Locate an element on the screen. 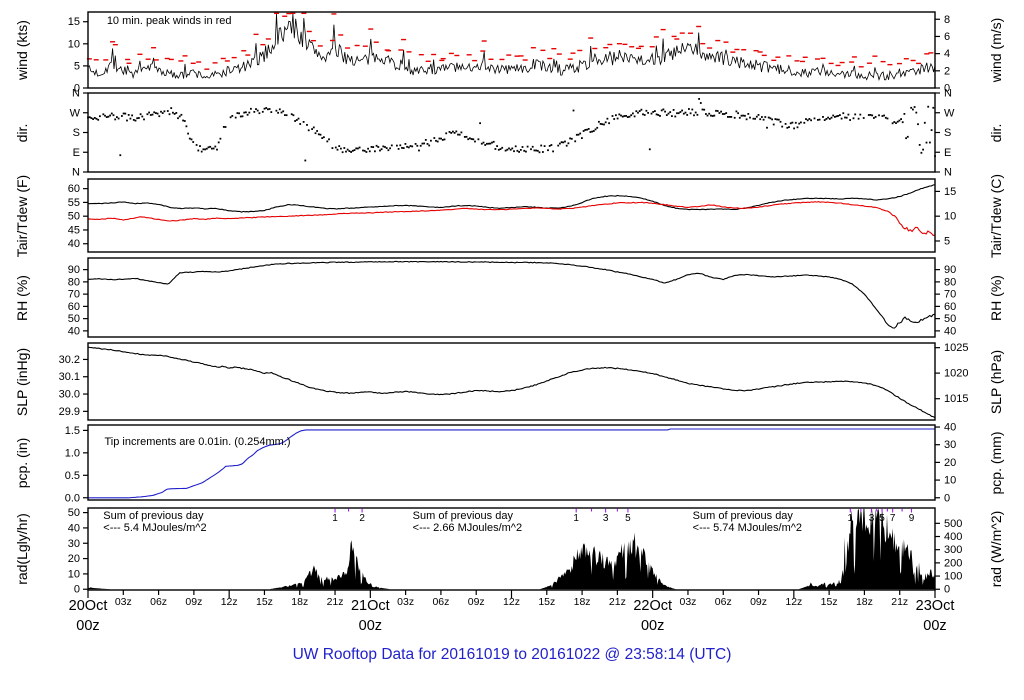 This screenshot has height=700, width=1024. temp-left-axis-title: Tair/Tdew (F) is located at coordinates (22, 215).